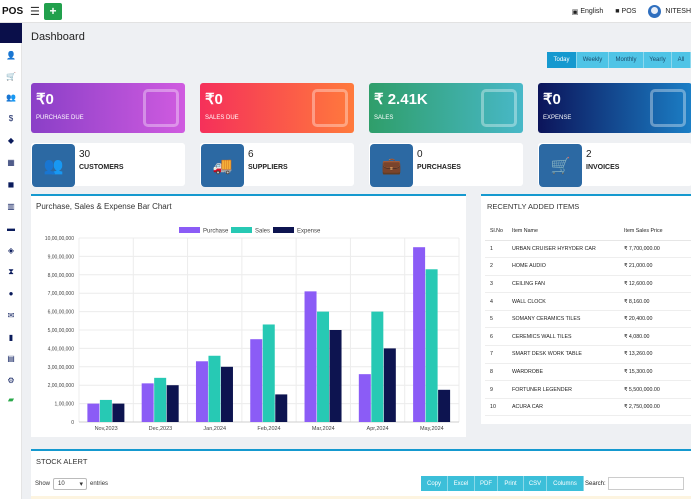  What do you see at coordinates (11, 55) in the screenshot?
I see `user-plus-icon: 👤` at bounding box center [11, 55].